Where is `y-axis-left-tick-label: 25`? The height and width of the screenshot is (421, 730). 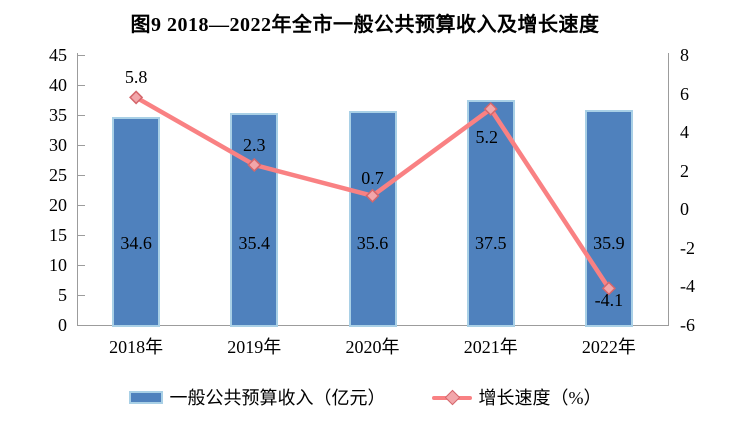
y-axis-left-tick-label: 25 is located at coordinates (58, 175).